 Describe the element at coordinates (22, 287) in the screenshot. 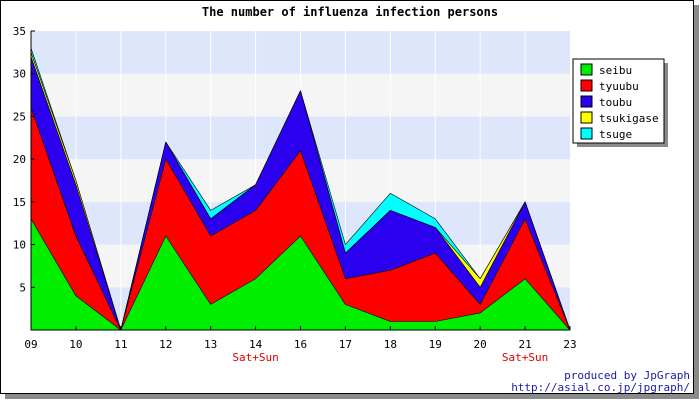

I see `y-tick-label: 5` at that location.